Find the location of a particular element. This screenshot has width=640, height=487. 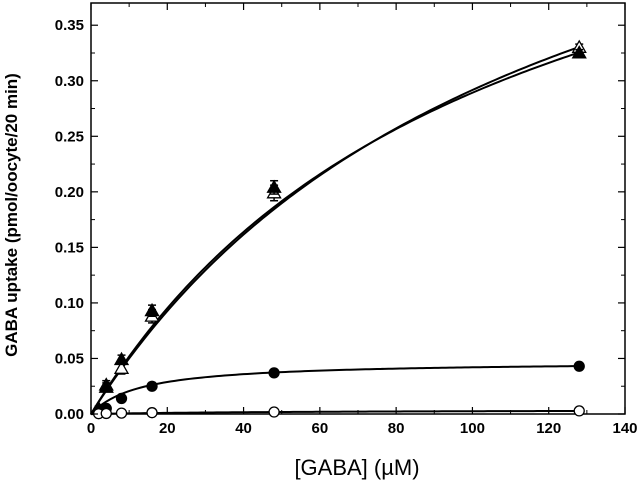

x-tick-label: 60 is located at coordinates (320, 428).